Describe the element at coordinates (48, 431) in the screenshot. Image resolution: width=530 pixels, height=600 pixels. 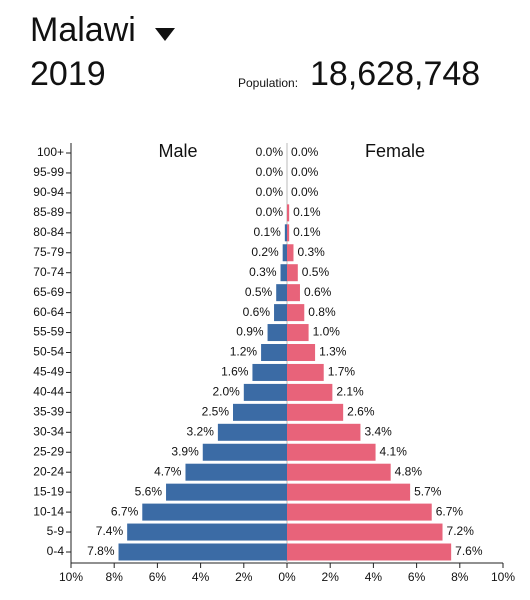
I see `y-tick-label: 30-34` at that location.